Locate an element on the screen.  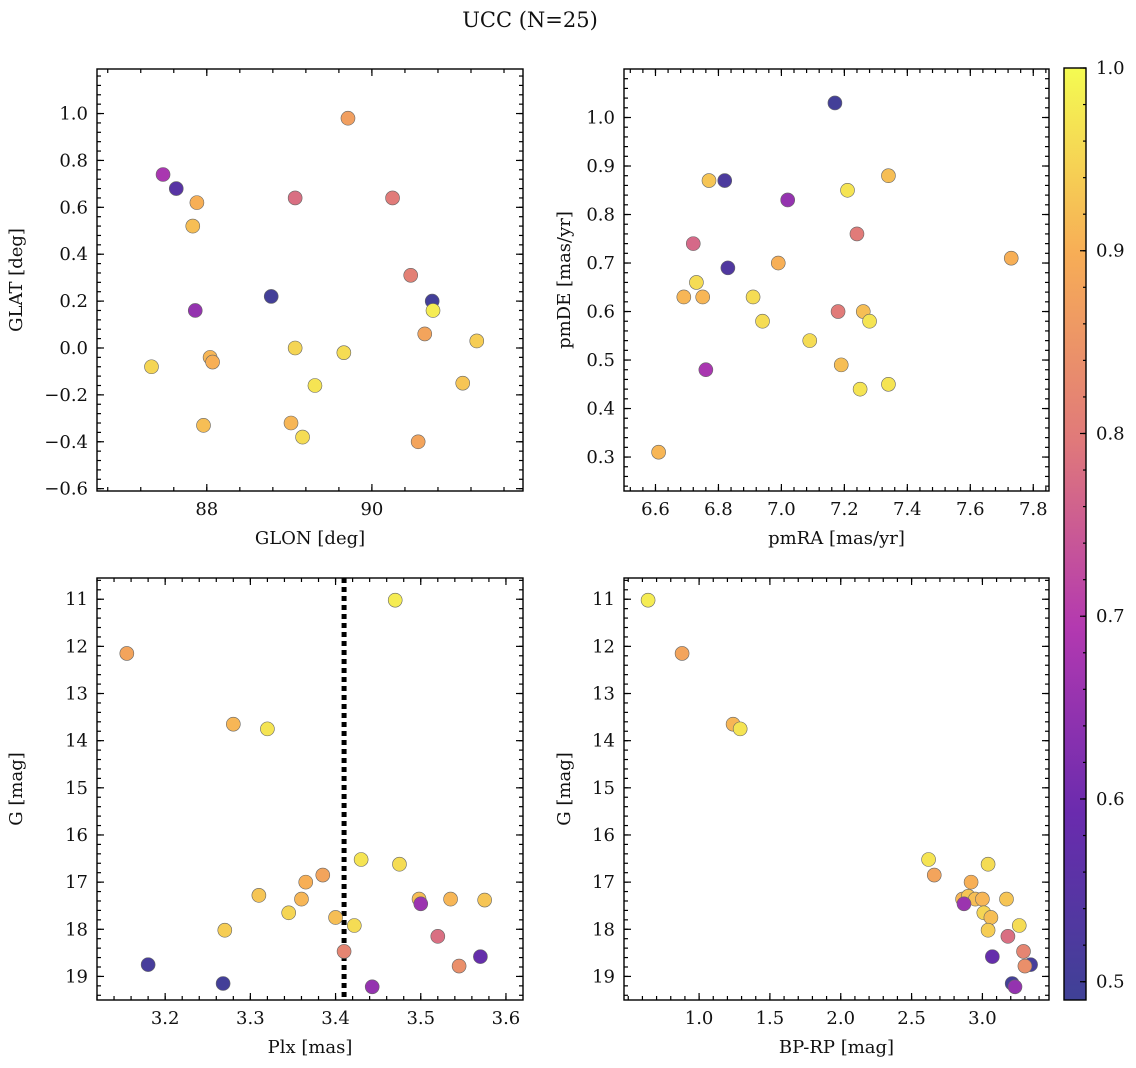
x-tick-label: 2.0 is located at coordinates (840, 1018).